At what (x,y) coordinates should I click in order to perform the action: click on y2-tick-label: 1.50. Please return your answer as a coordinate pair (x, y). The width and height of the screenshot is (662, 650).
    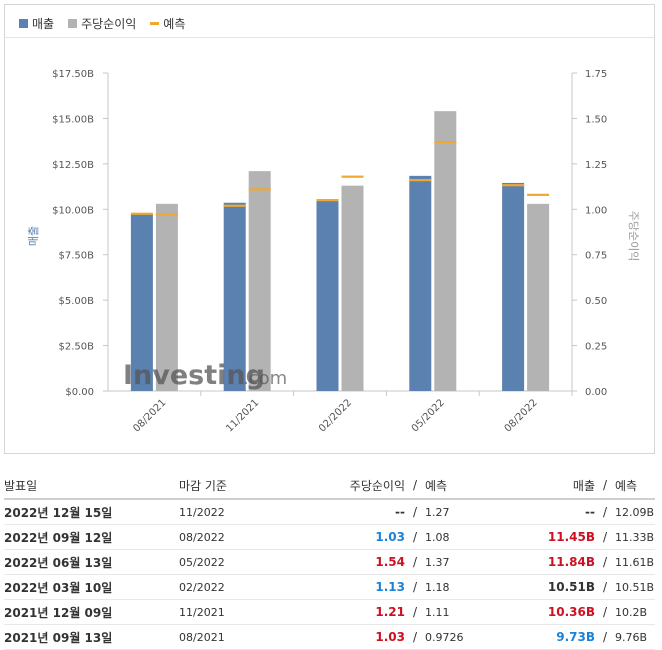
    Looking at the image, I should click on (596, 119).